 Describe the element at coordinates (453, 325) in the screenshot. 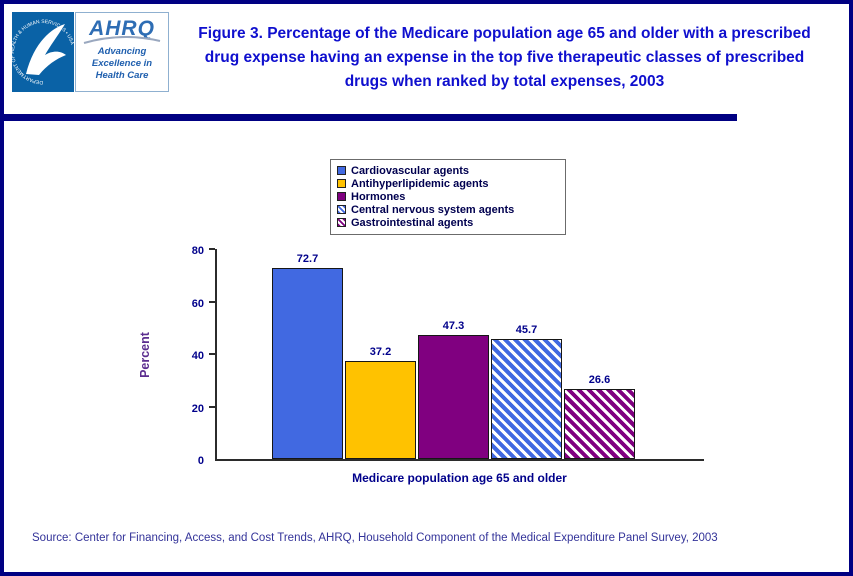

I see `bar-value-label: 47.3` at that location.